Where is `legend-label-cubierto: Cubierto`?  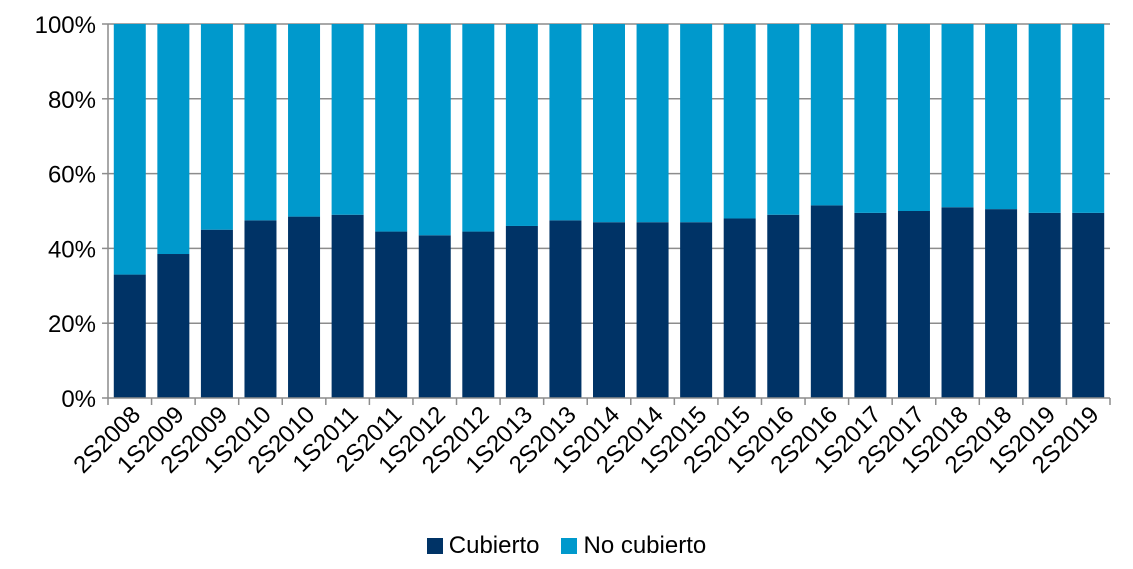 legend-label-cubierto: Cubierto is located at coordinates (494, 545).